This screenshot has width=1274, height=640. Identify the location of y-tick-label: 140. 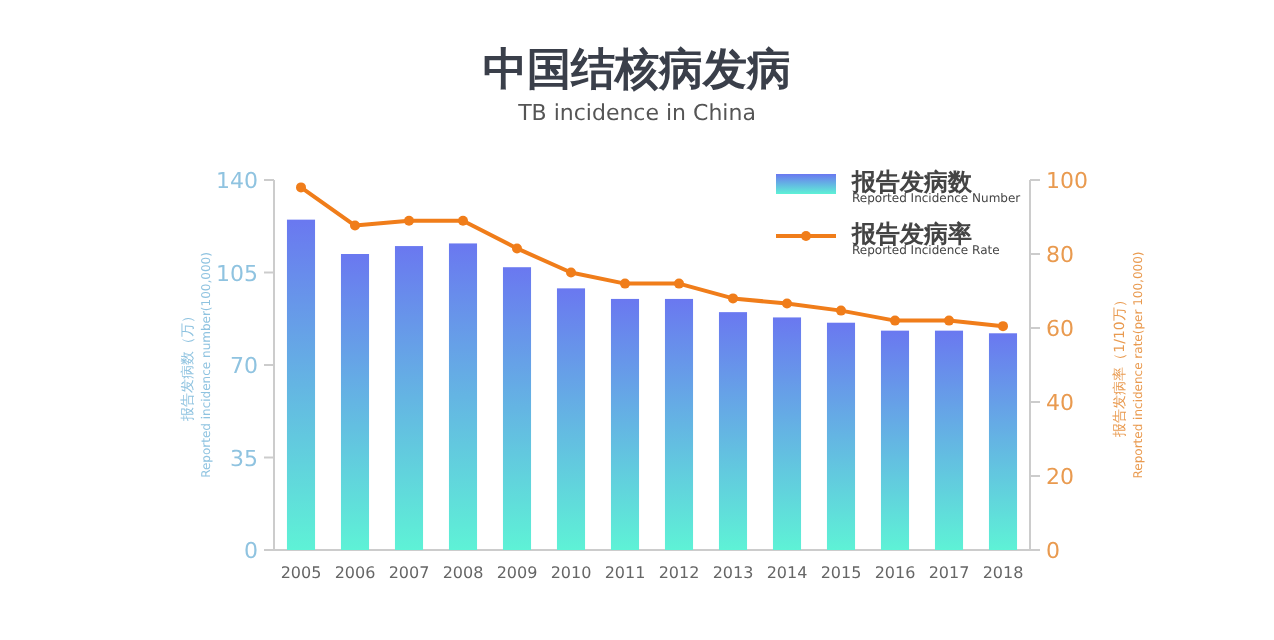
(237, 181).